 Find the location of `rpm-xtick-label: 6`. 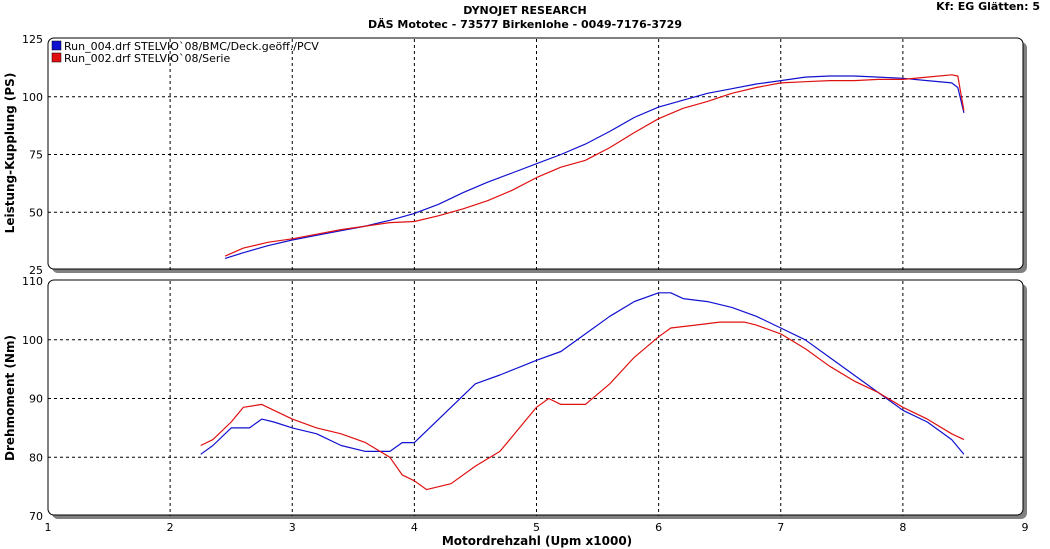

rpm-xtick-label: 6 is located at coordinates (658, 527).